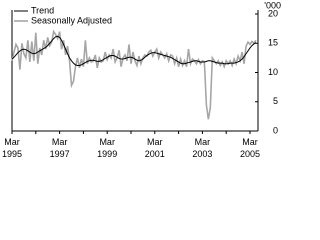  What do you see at coordinates (154, 148) in the screenshot?
I see `x-tick-label: Mar 2001` at bounding box center [154, 148].